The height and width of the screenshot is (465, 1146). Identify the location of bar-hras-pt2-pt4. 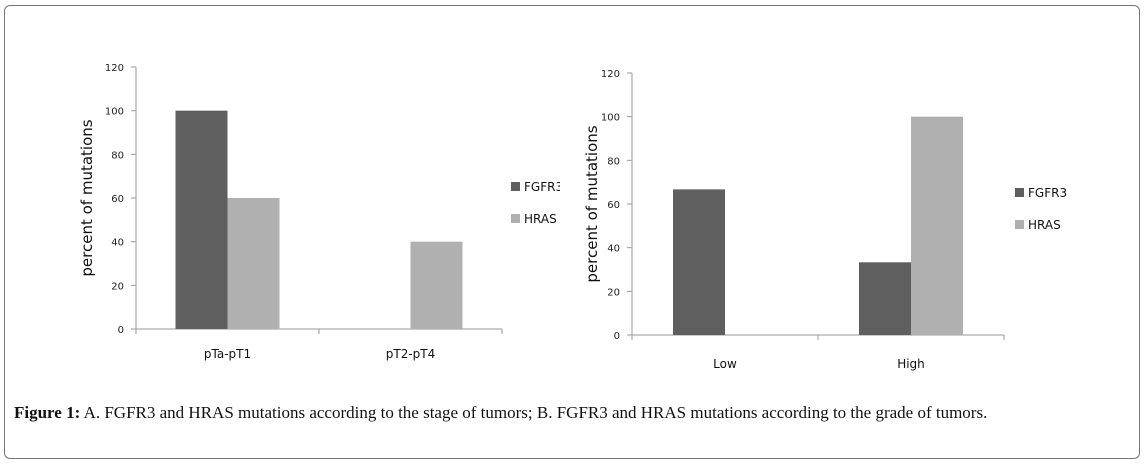
(436, 285).